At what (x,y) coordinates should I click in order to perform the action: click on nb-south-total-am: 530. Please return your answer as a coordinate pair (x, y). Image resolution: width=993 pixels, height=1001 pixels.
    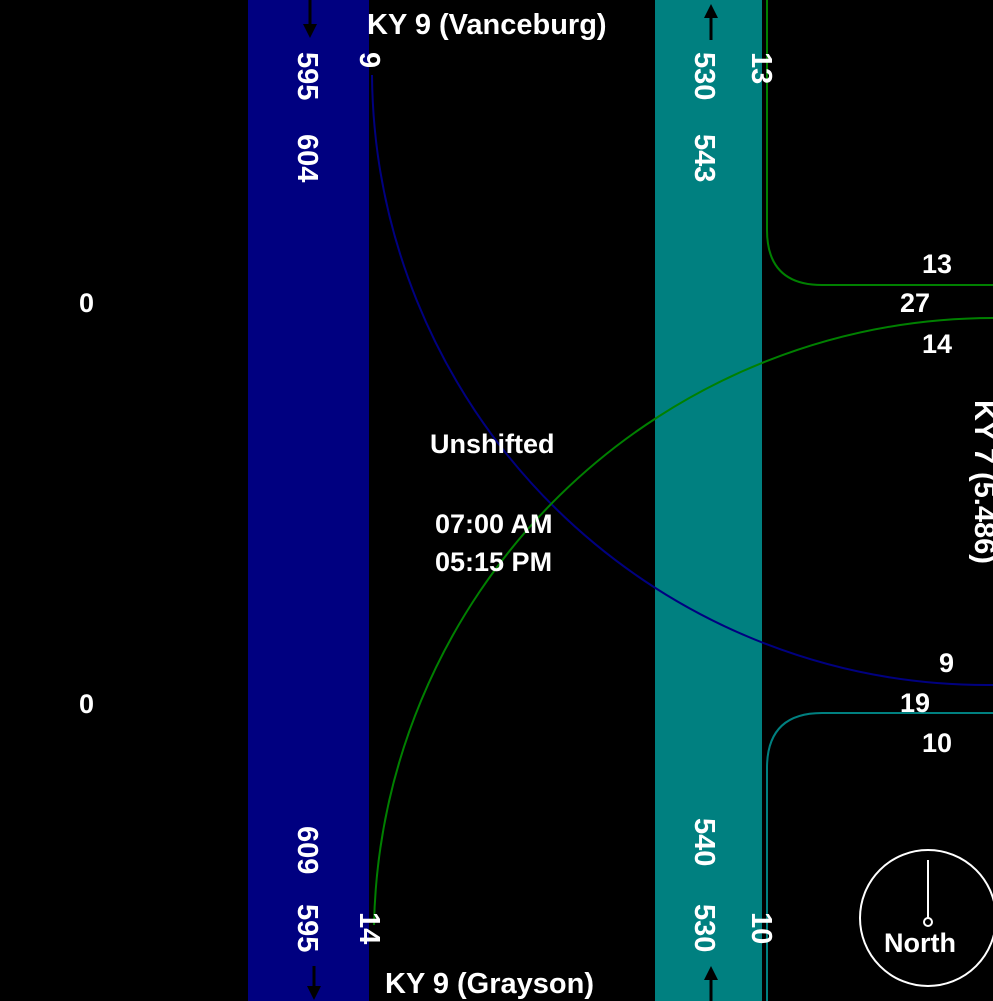
    Looking at the image, I should click on (704, 928).